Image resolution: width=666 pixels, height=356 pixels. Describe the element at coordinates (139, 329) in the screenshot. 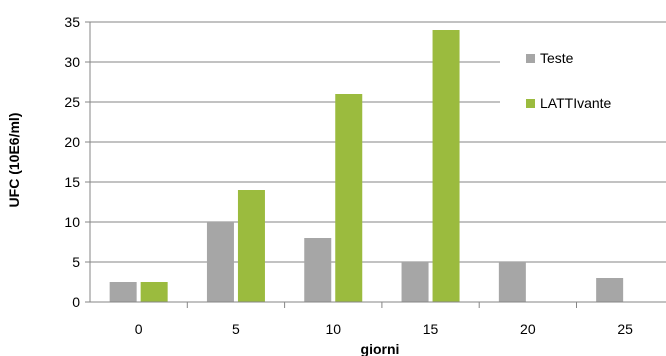

I see `x-tick-label-0: 0` at that location.